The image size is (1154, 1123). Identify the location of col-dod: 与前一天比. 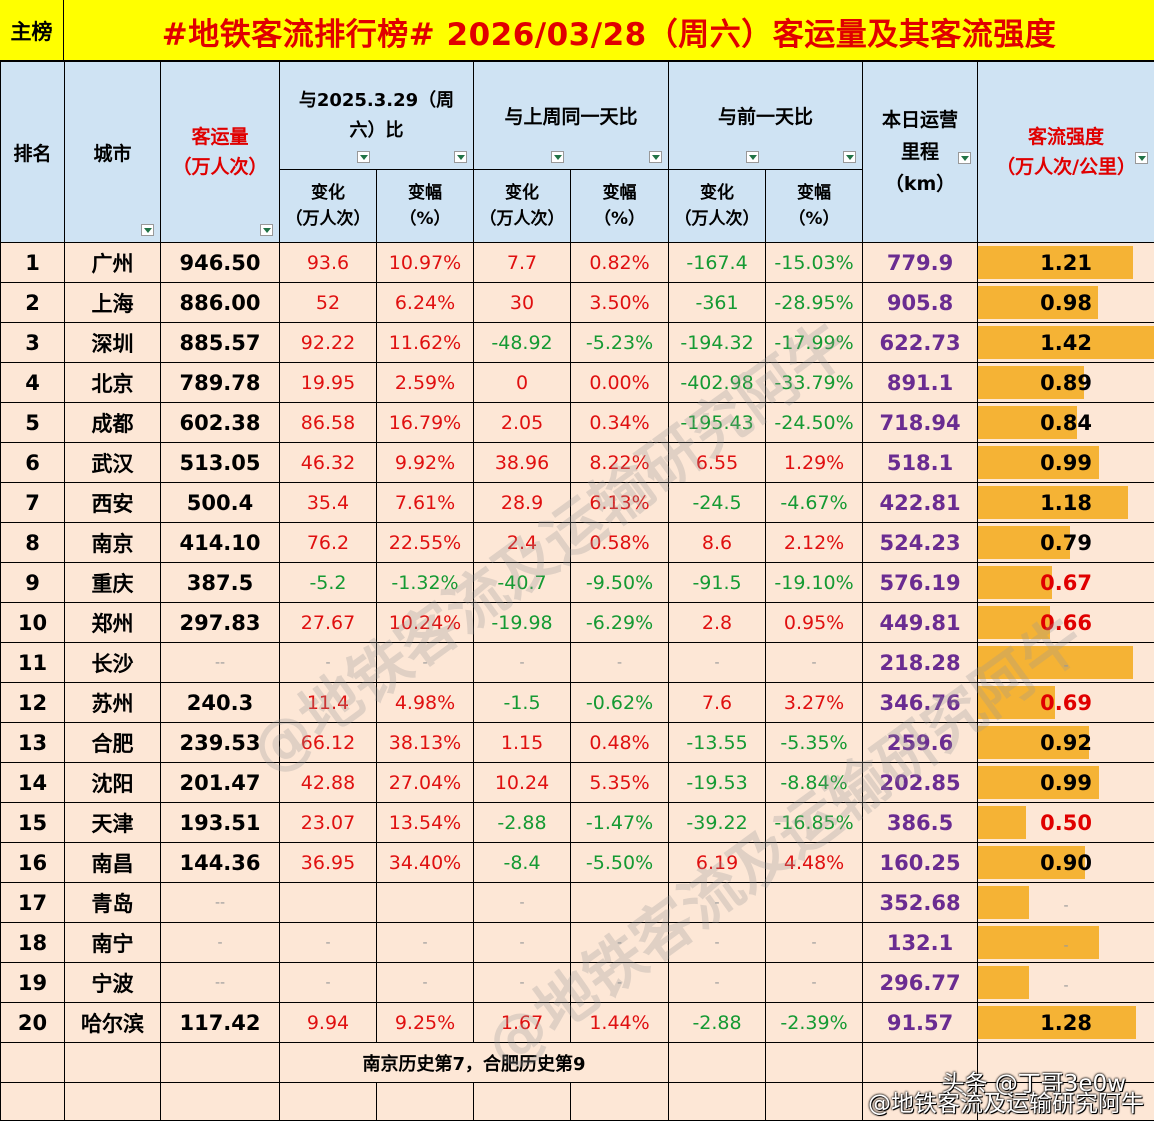
(766, 115).